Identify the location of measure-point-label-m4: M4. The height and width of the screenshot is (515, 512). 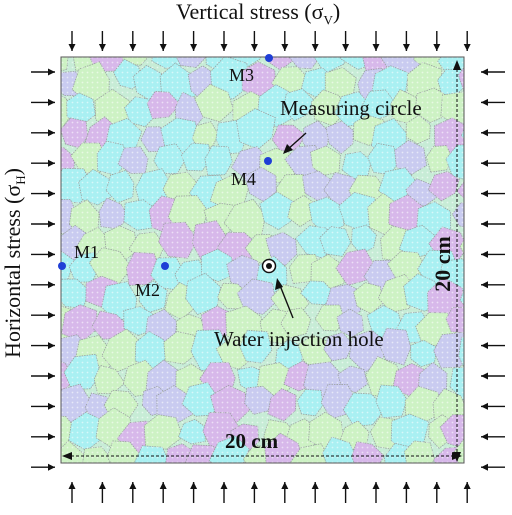
(243, 179).